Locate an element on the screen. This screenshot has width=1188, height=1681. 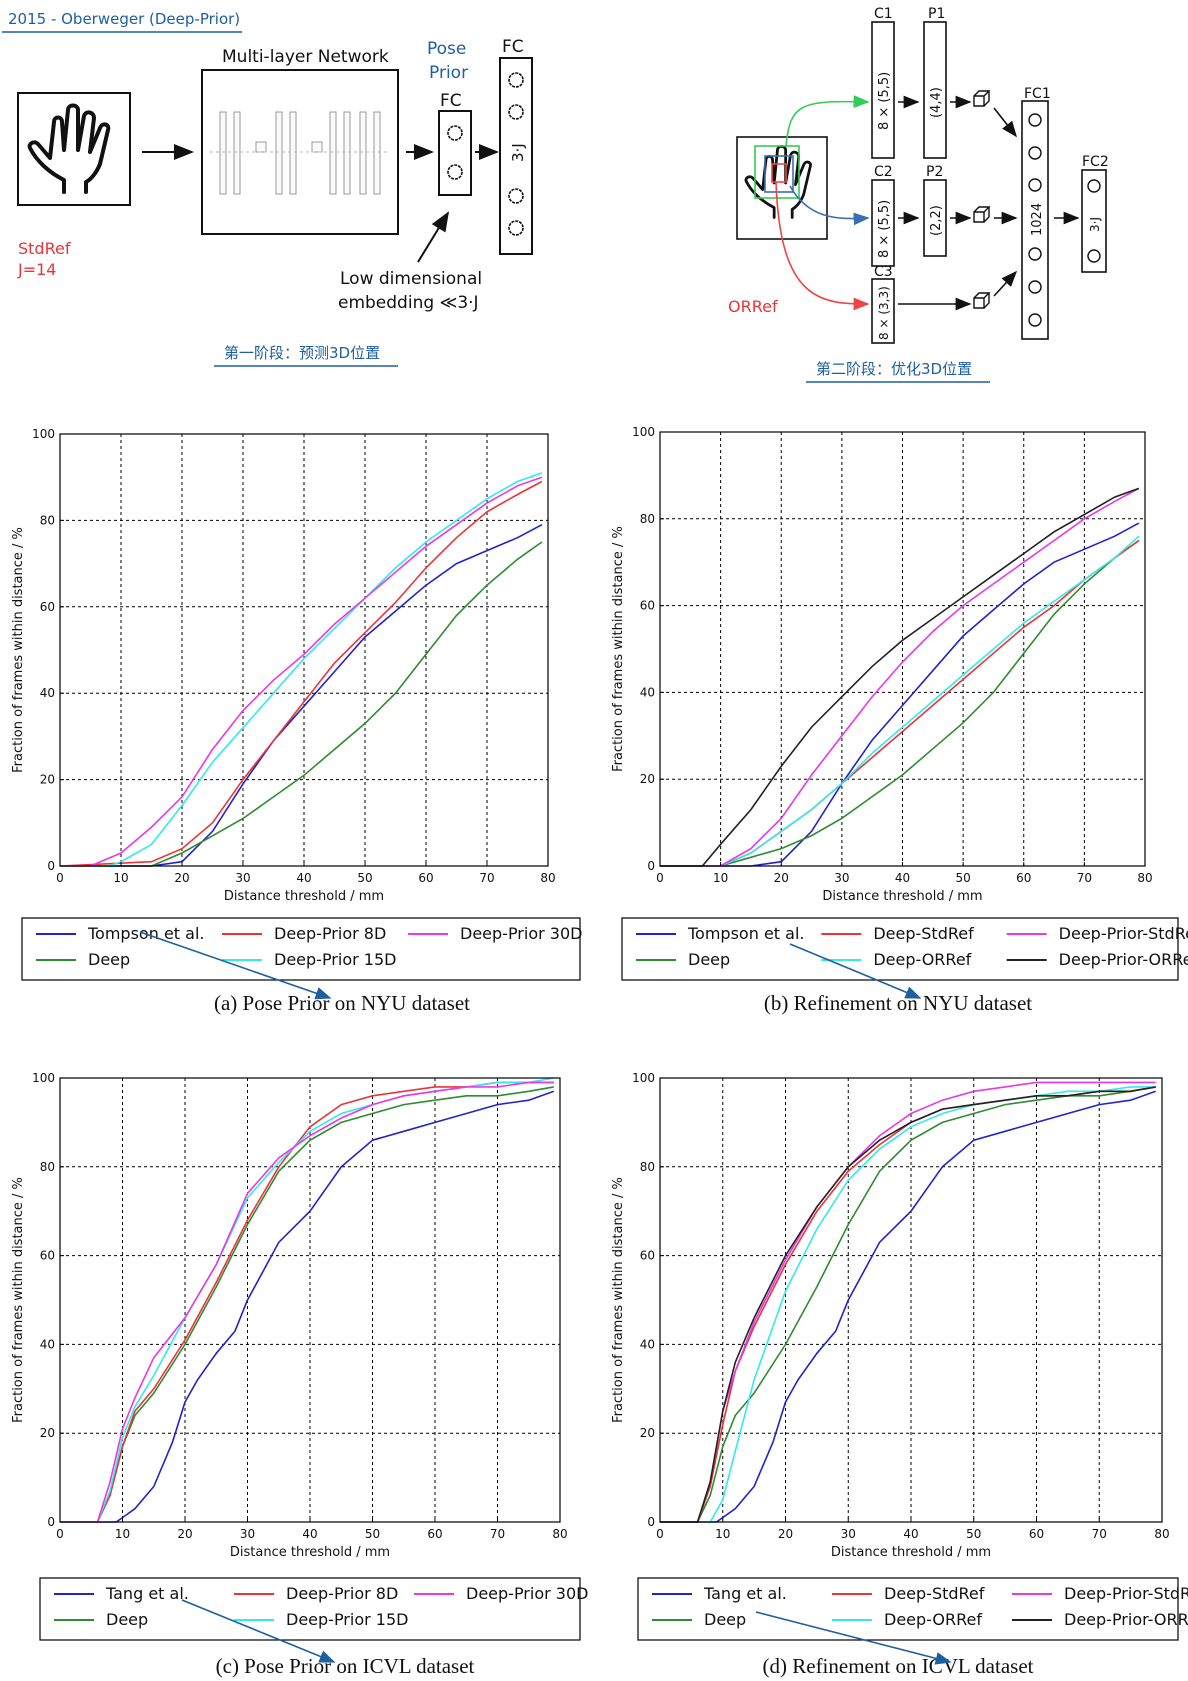
orref-label: ORRef is located at coordinates (753, 306).